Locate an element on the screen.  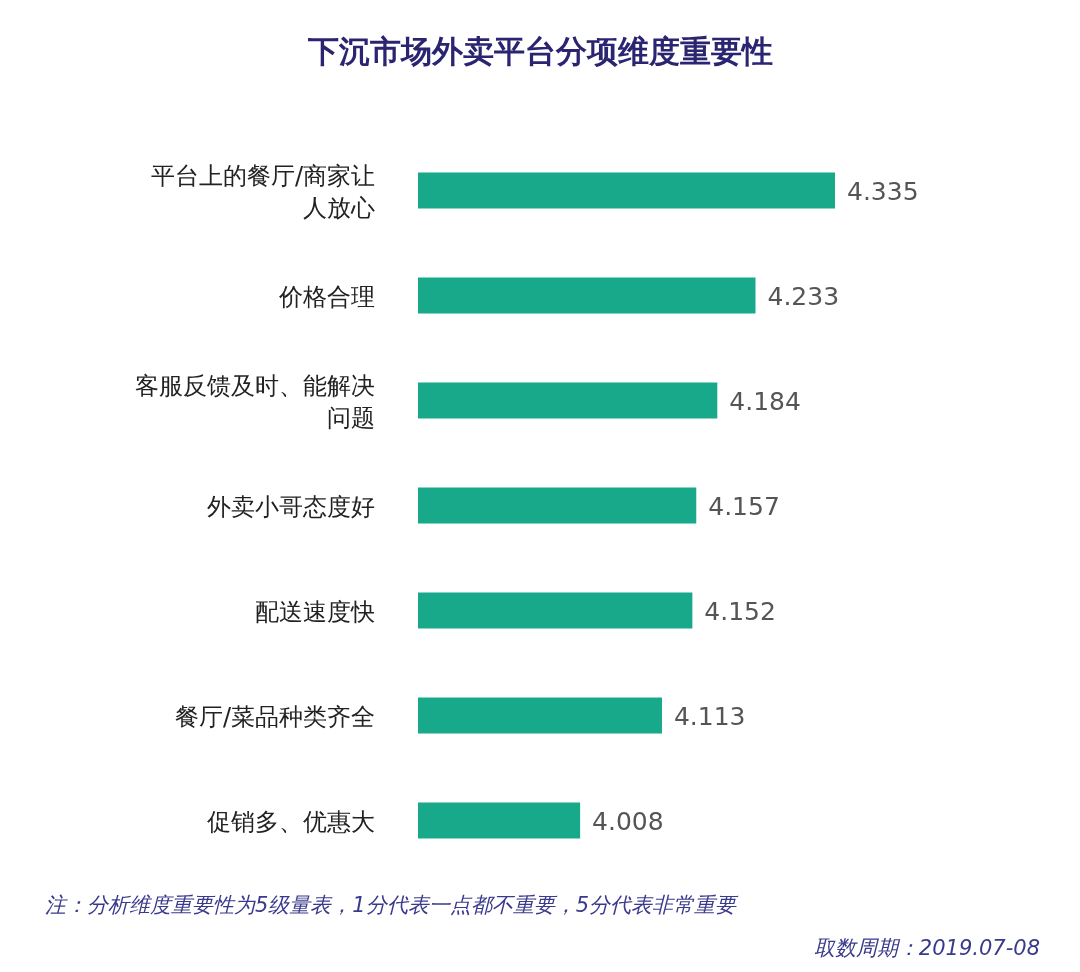
data-label: 4.335 is located at coordinates (883, 191).